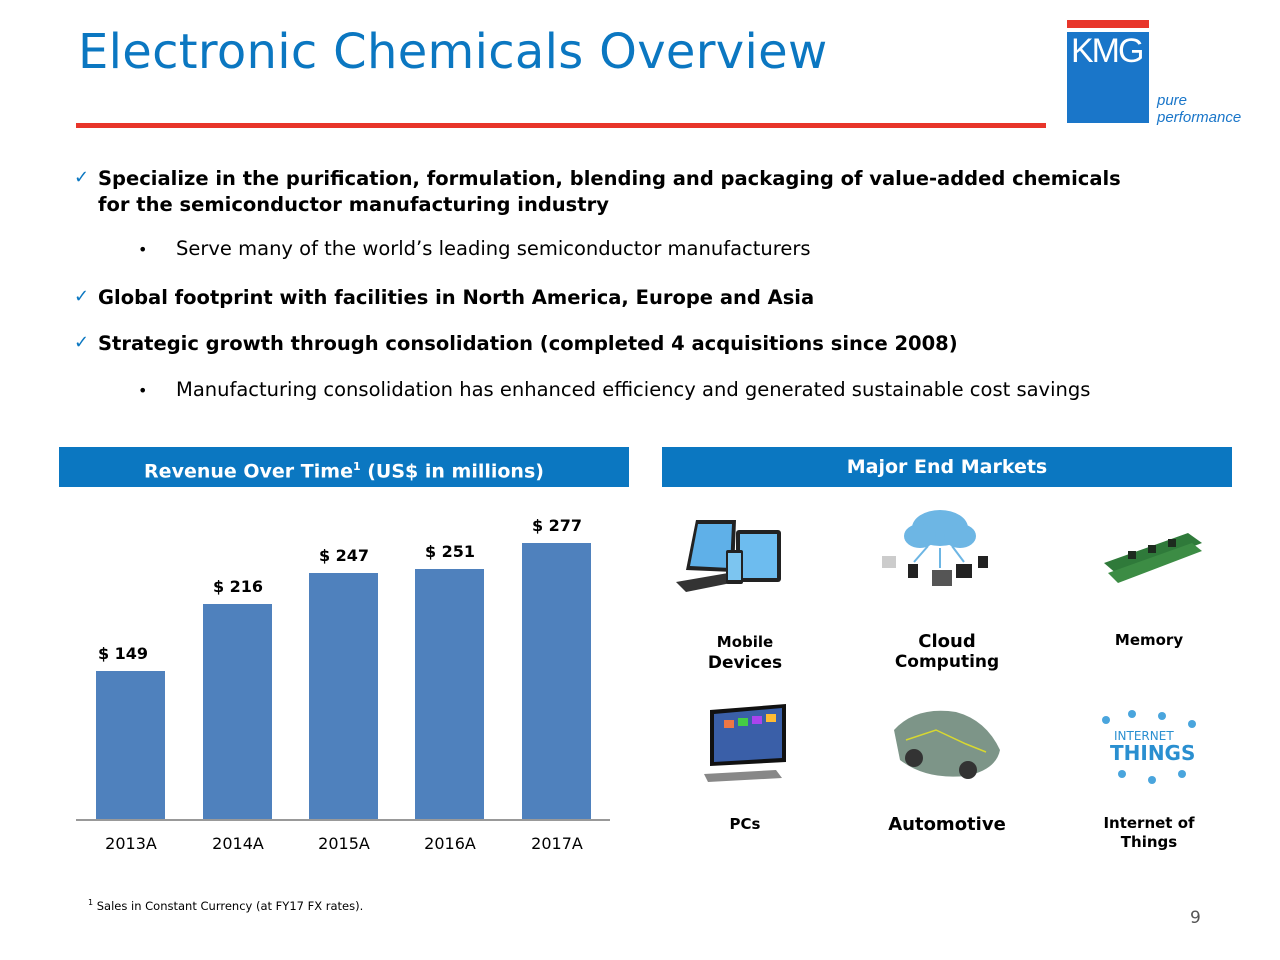 This screenshot has width=1280, height=960. Describe the element at coordinates (947, 641) in the screenshot. I see `label-line1: Cloud` at that location.